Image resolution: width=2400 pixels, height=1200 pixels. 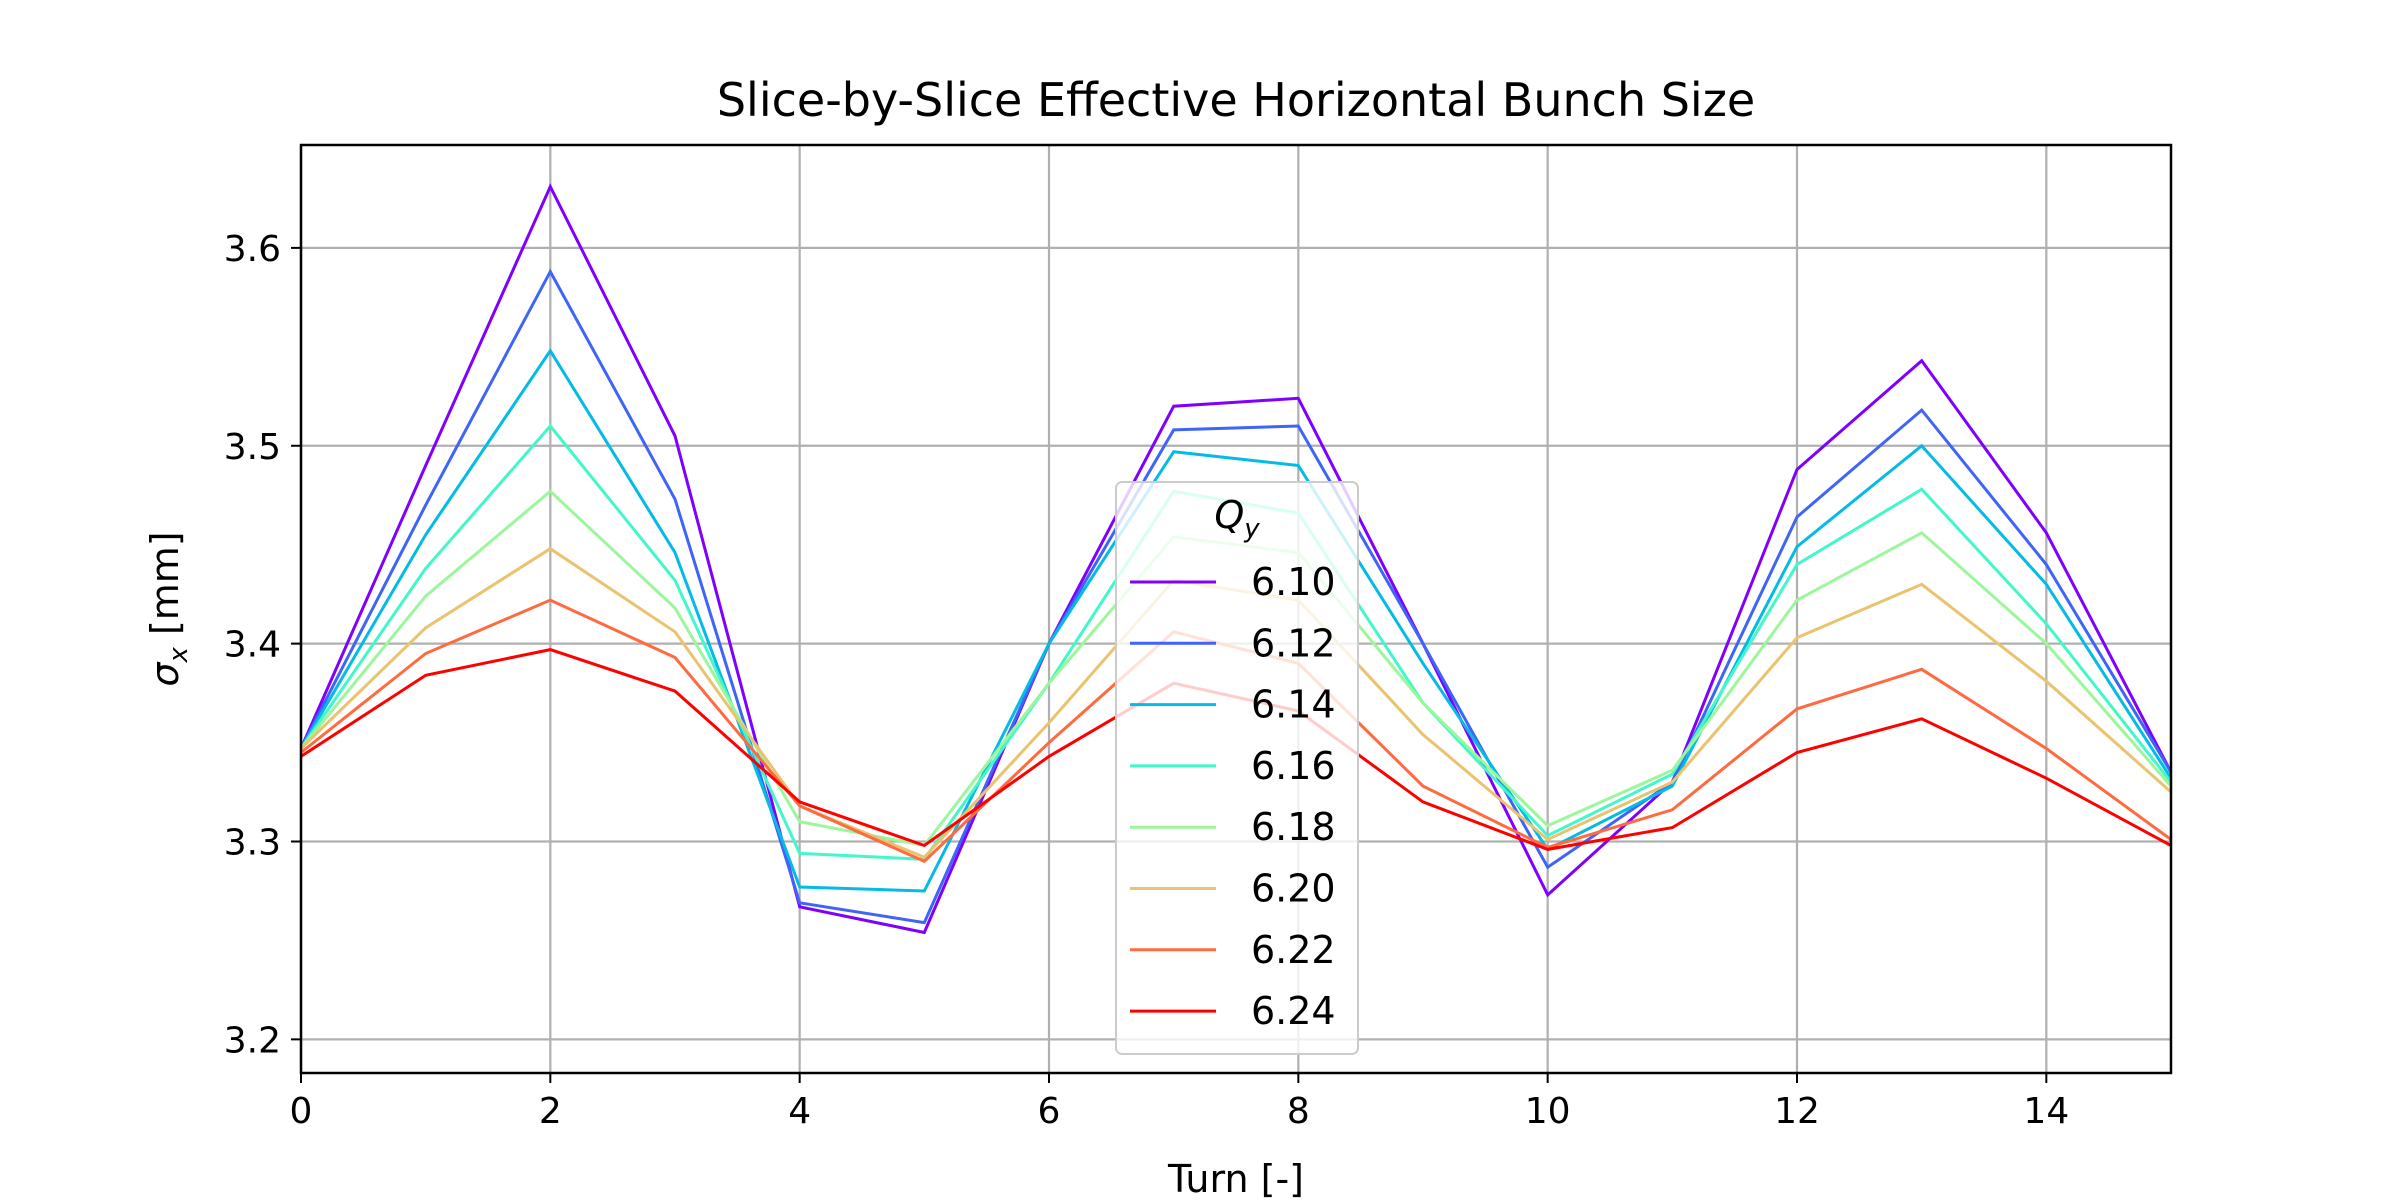 I want to click on legend-title: Qy, so click(x=1237, y=518).